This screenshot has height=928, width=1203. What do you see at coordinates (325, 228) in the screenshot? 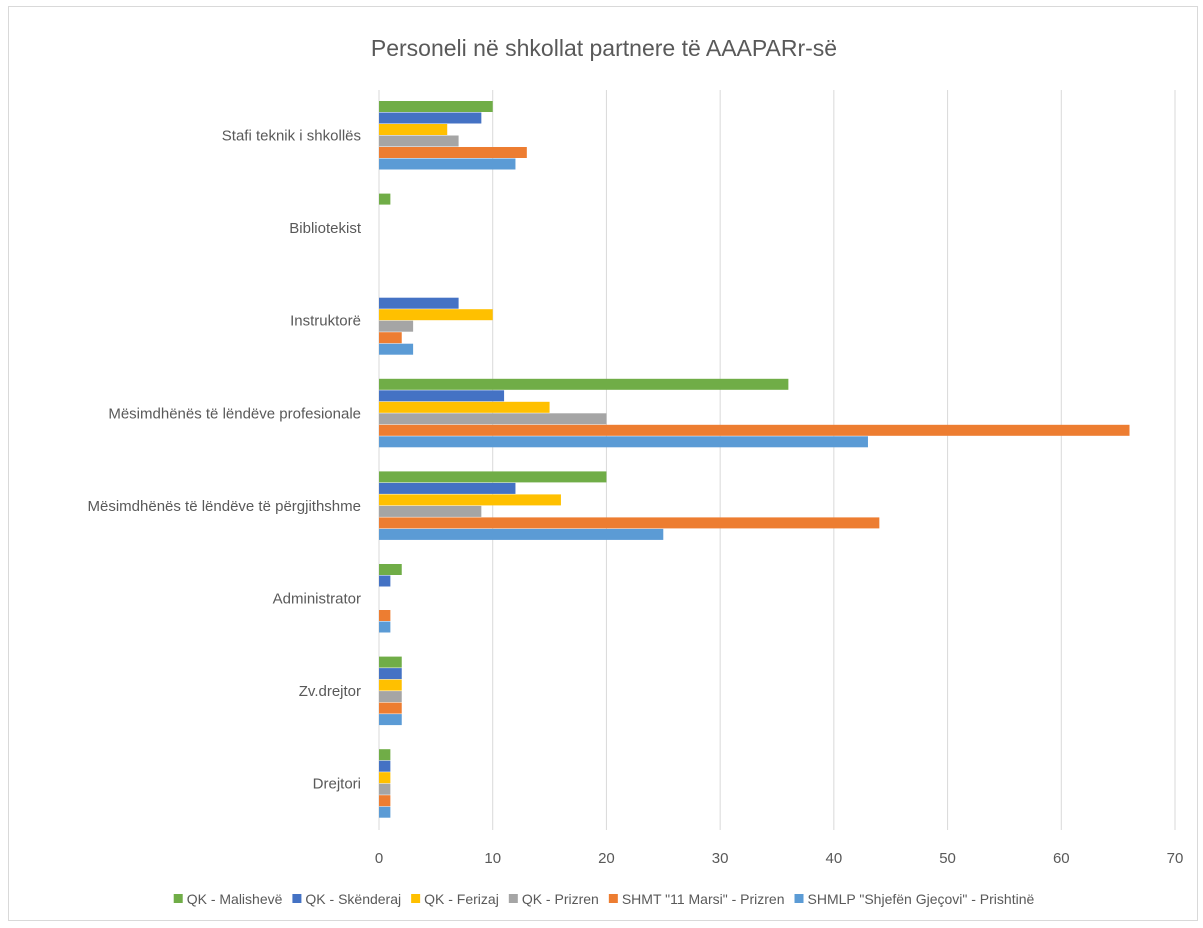
I see `category-label: Bibliotekist` at bounding box center [325, 228].